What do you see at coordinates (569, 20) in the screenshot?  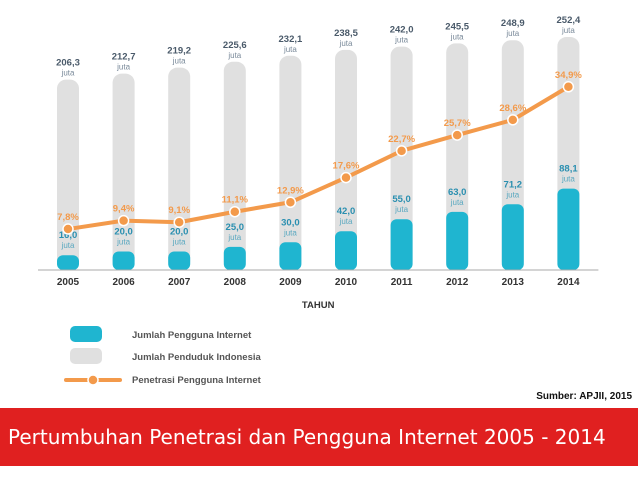 I see `population-value-label: 252,4` at bounding box center [569, 20].